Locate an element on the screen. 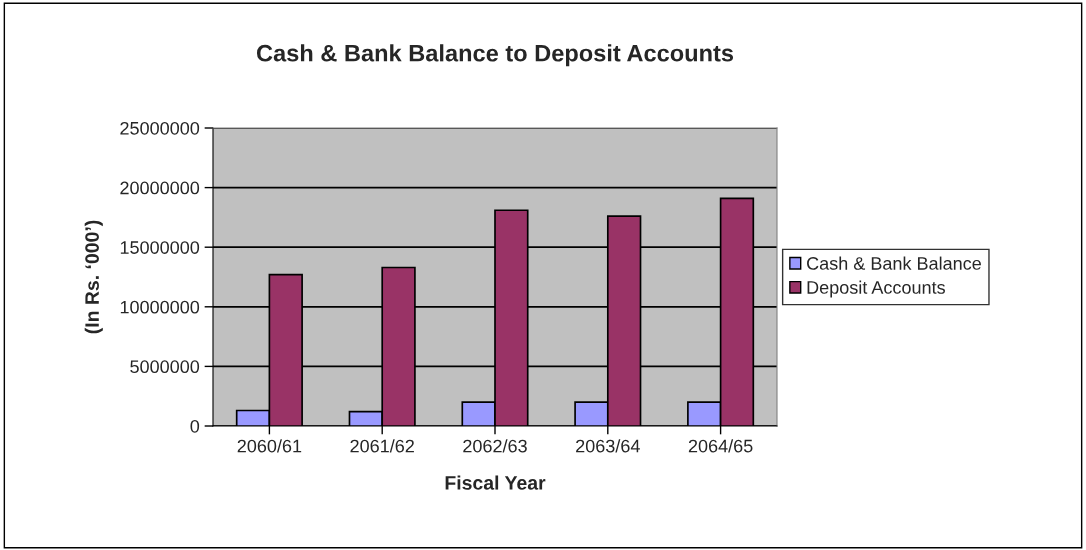  x-tick-label: 2060/61 is located at coordinates (269, 446).